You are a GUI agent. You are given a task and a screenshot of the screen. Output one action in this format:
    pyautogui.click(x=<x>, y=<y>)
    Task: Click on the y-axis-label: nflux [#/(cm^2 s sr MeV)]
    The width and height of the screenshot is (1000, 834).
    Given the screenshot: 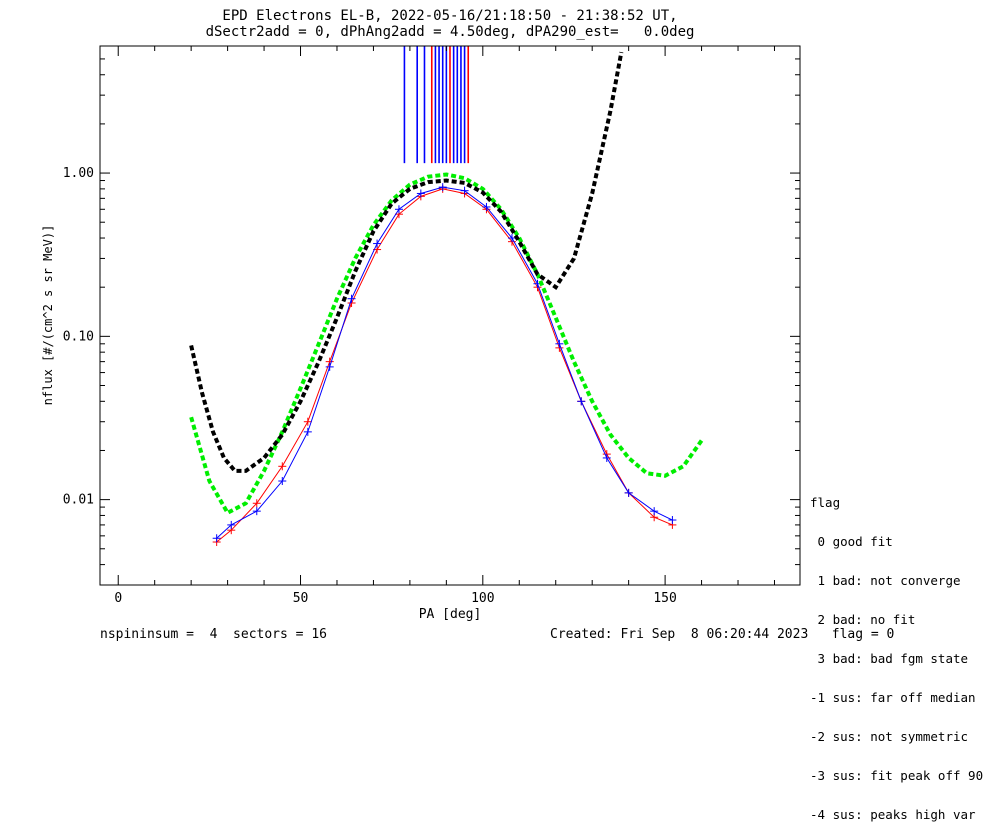 What is the action you would take?
    pyautogui.click(x=48, y=315)
    